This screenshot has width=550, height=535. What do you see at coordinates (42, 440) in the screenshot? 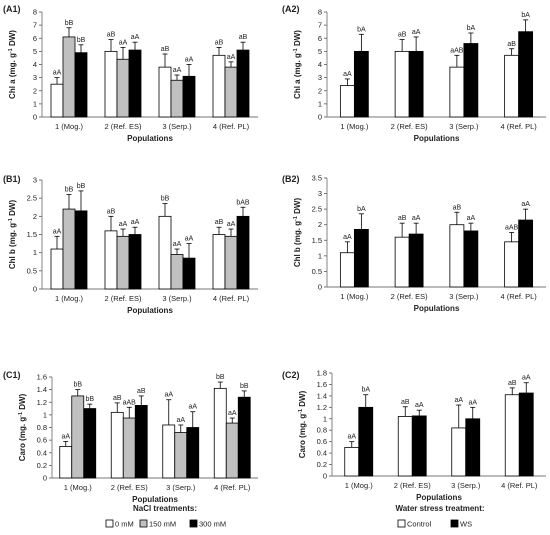
I see `y-tick-label: 0.6` at bounding box center [42, 440].